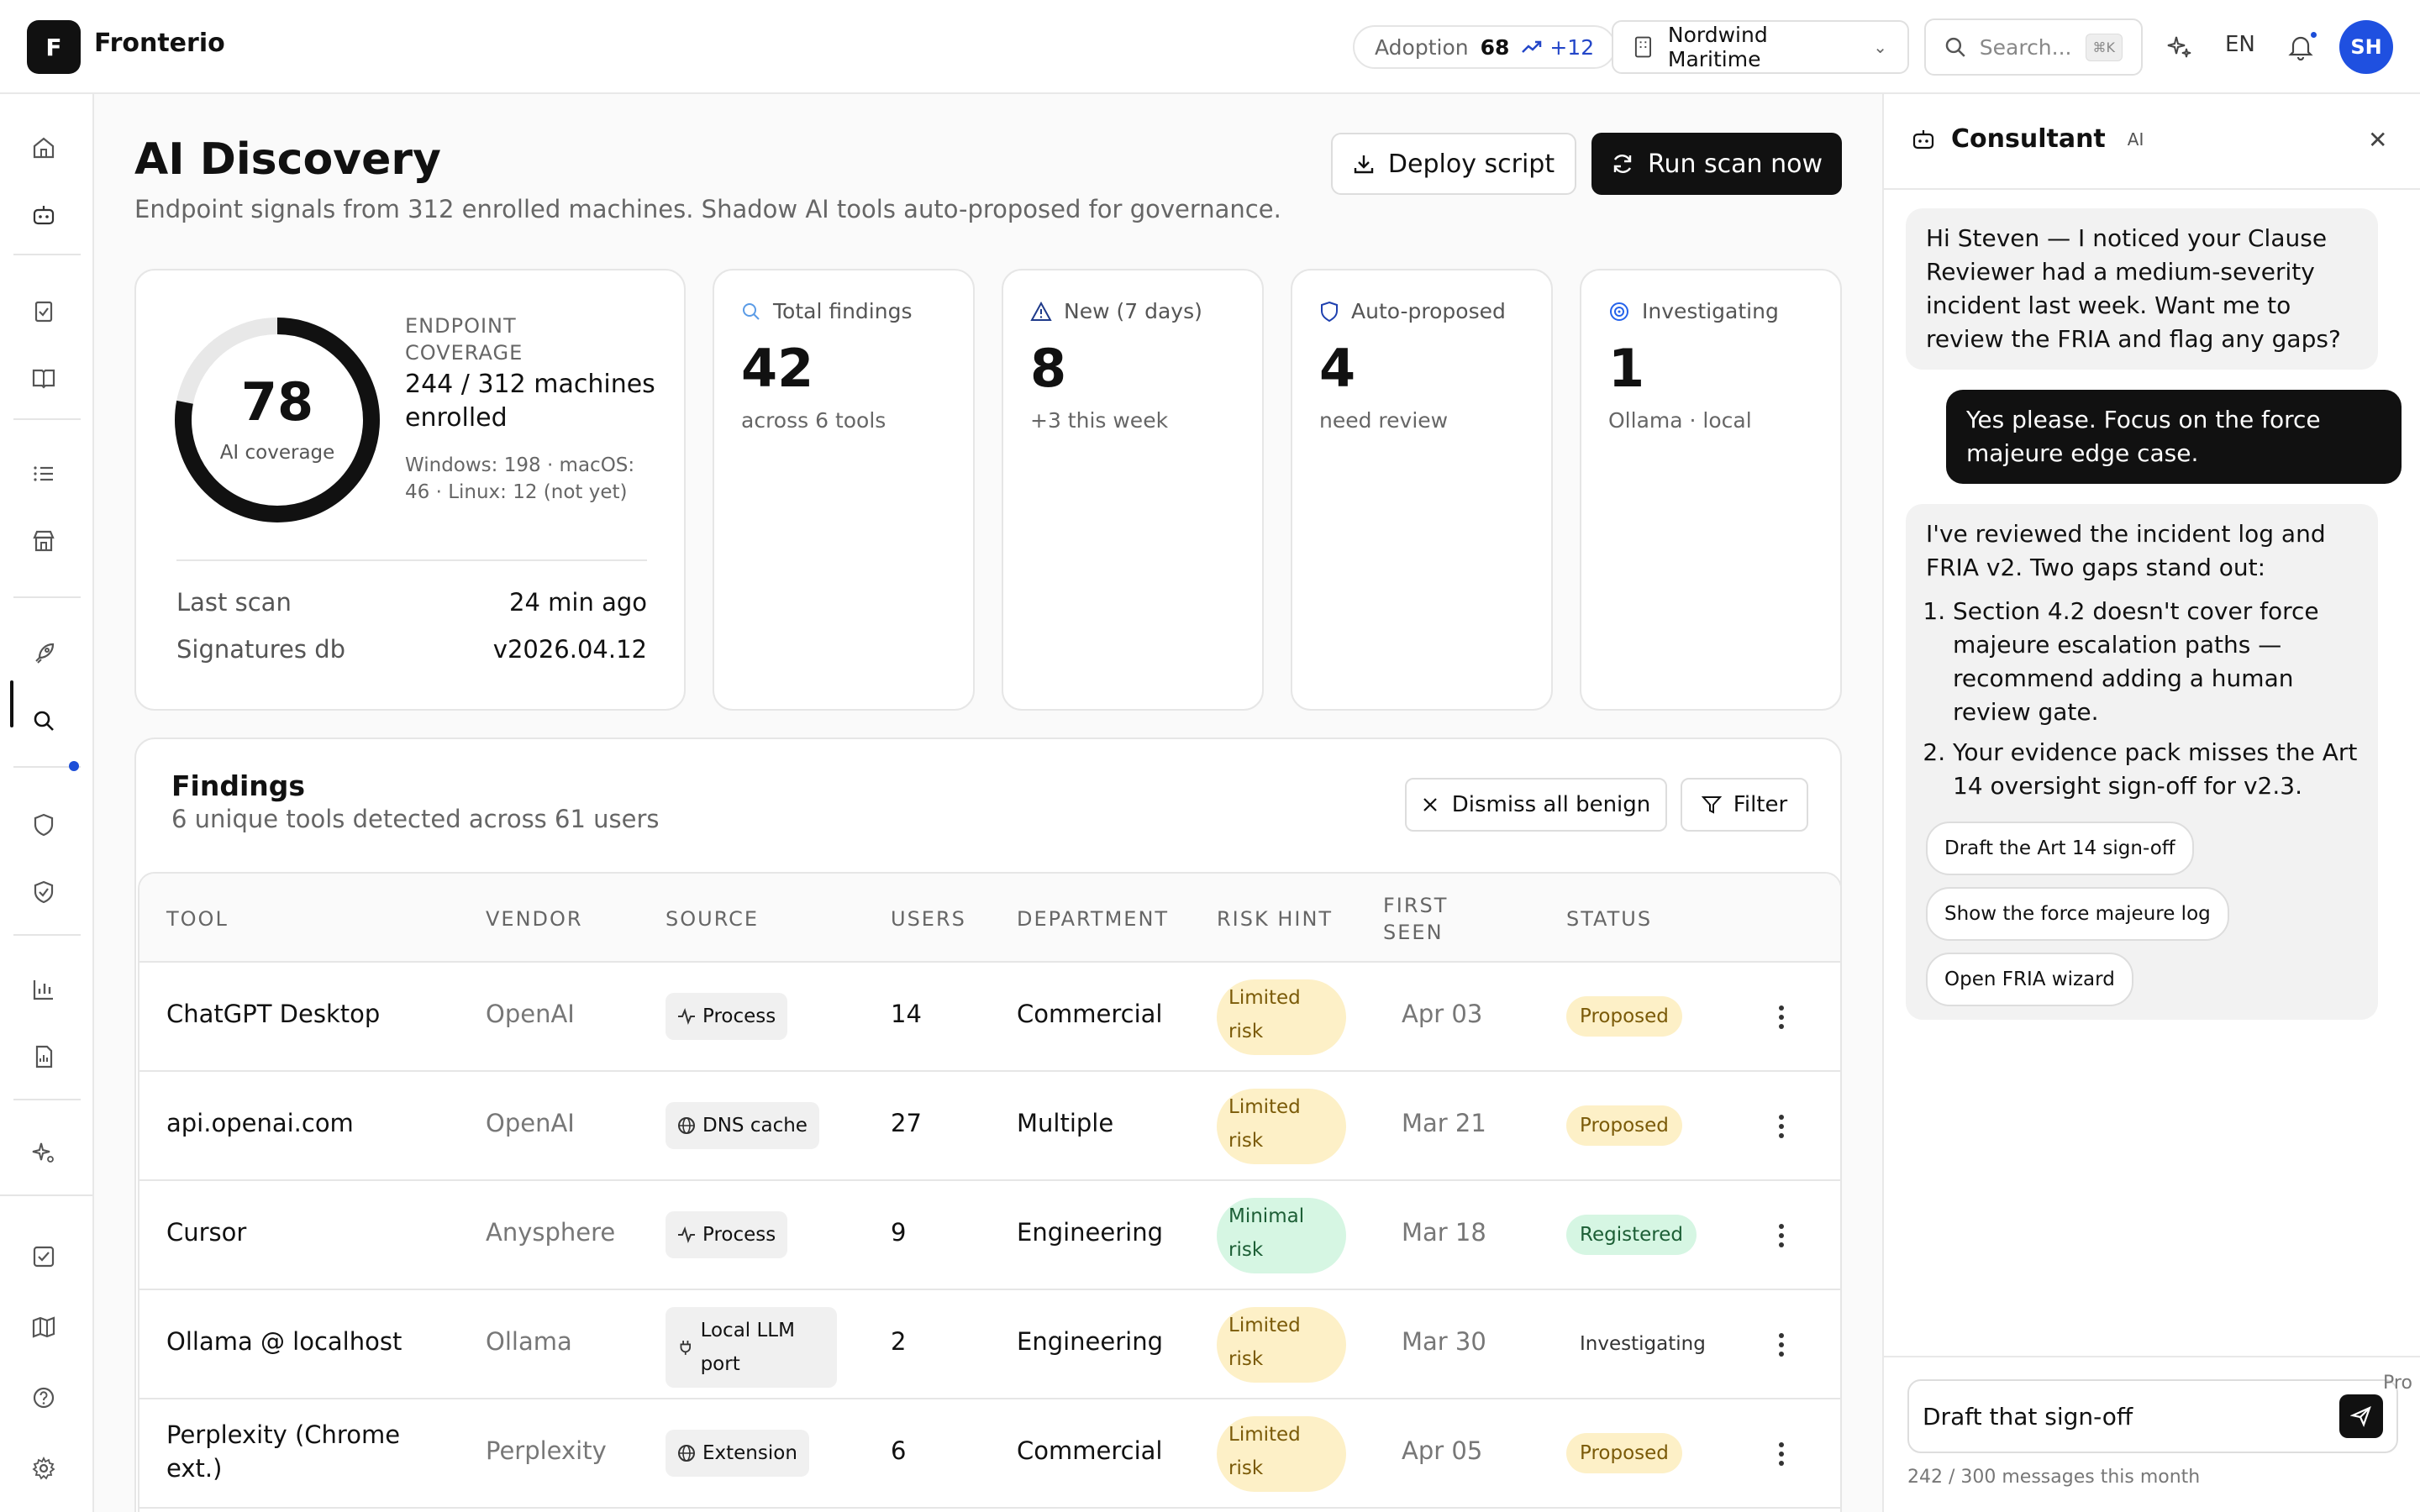 The width and height of the screenshot is (2420, 1512). What do you see at coordinates (2397, 1383) in the screenshot?
I see `plan-label: Pro` at bounding box center [2397, 1383].